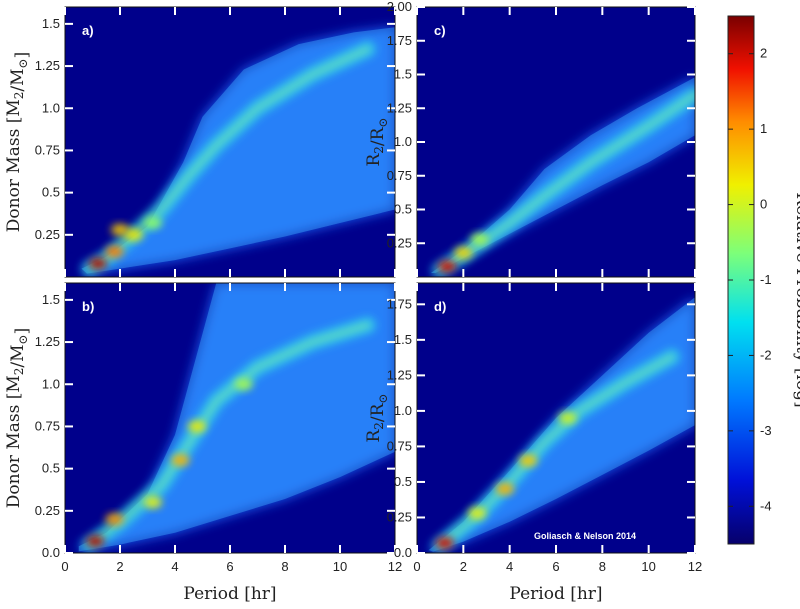 This screenshot has width=800, height=609. I want to click on panel-c-ytick-label: 0.25, so click(399, 242).